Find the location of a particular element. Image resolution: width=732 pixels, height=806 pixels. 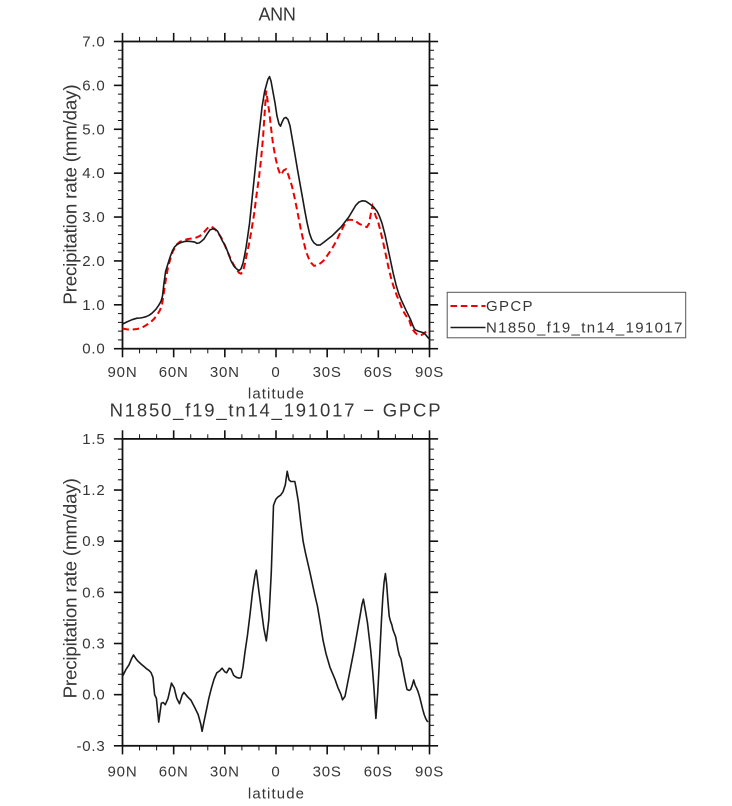

svg-text: 0.9 is located at coordinates (93, 541).